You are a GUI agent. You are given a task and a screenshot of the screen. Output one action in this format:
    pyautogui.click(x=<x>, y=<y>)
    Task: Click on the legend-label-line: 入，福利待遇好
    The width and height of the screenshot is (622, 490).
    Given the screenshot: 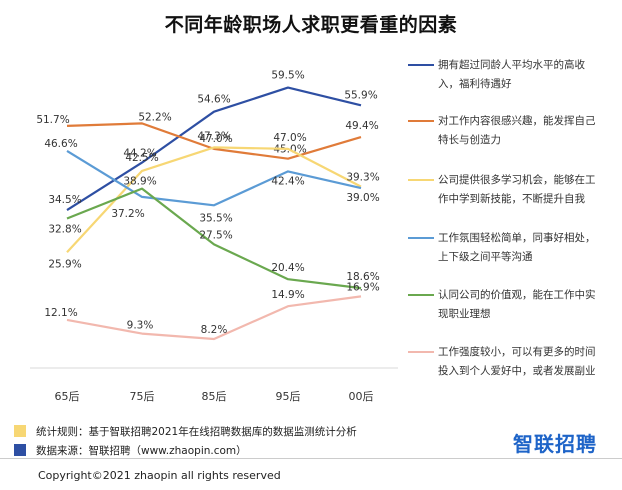 What is the action you would take?
    pyautogui.click(x=475, y=84)
    